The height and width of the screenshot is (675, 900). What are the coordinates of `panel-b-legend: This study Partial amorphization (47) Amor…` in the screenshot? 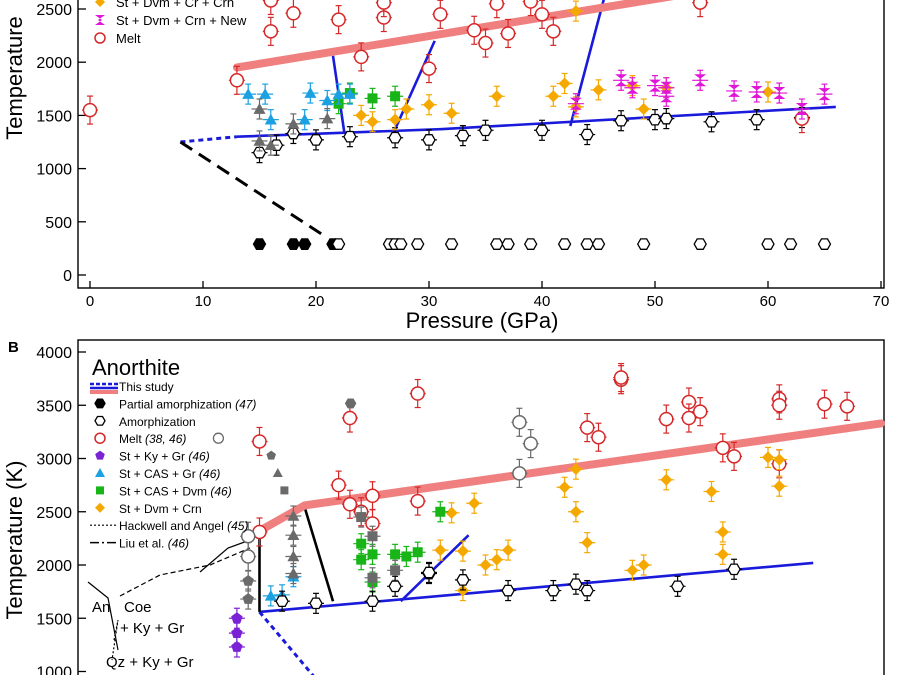 It's located at (223, 465).